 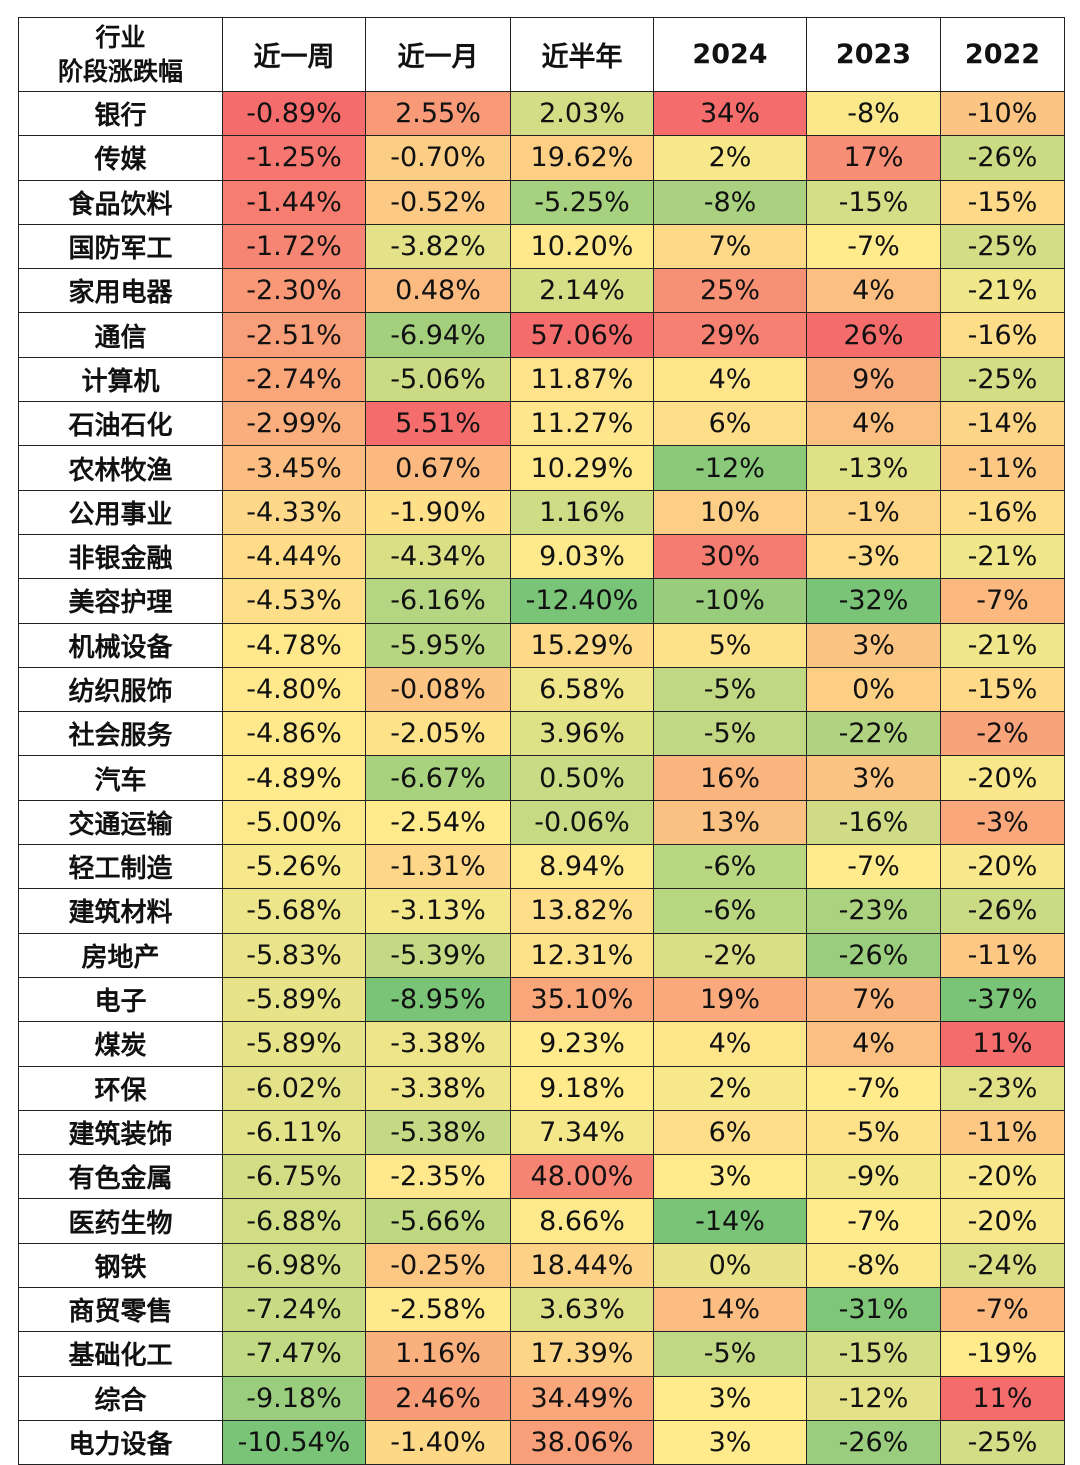 What do you see at coordinates (438, 512) in the screenshot?
I see `value-cell: -1.90%` at bounding box center [438, 512].